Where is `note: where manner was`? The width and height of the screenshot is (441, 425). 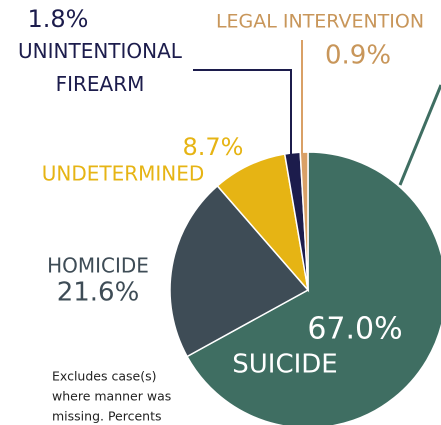
note: where manner was is located at coordinates (111, 396).